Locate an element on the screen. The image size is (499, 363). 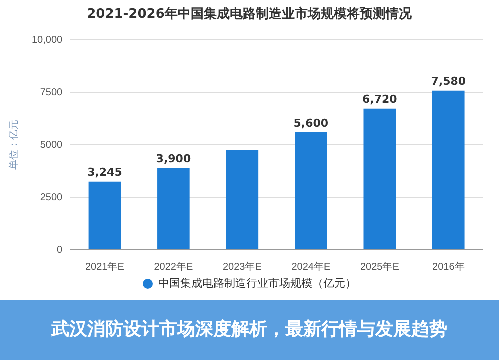
y-tick-label: 2500 is located at coordinates (52, 198).